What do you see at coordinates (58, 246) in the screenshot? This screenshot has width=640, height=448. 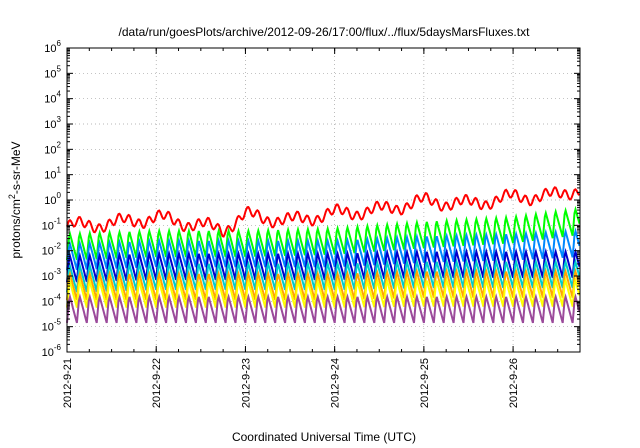 I see `y-tick-label-exp: -2` at bounding box center [58, 246].